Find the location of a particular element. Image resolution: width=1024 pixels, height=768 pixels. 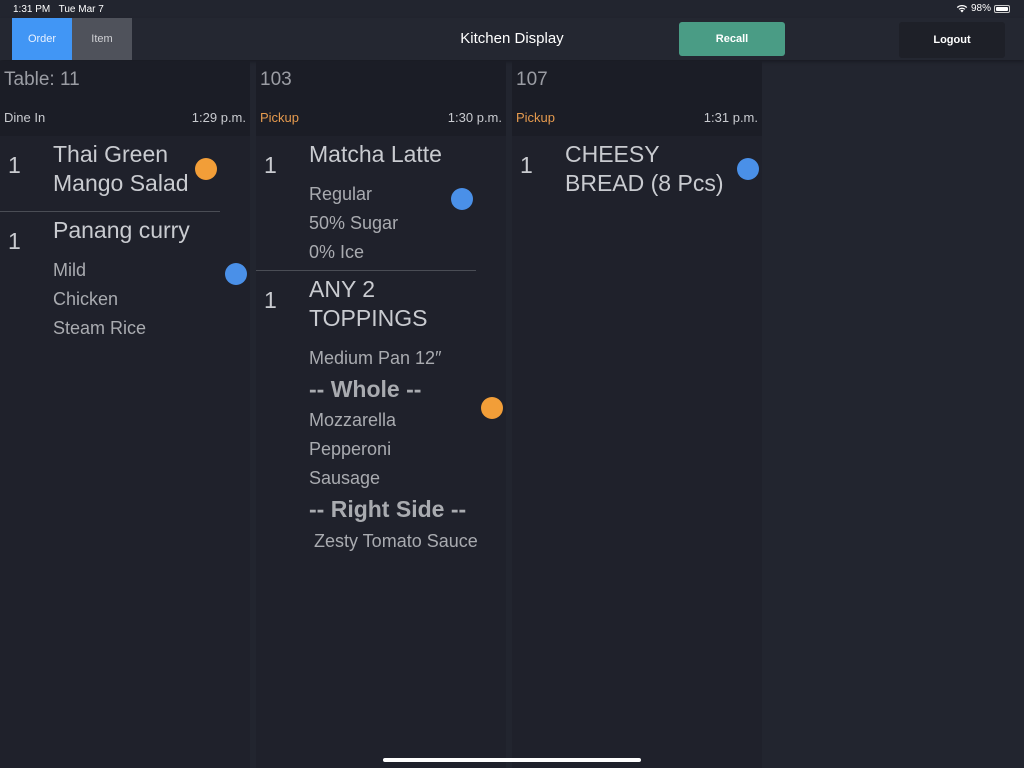

order-time: 1:29 p.m. is located at coordinates (218, 117).